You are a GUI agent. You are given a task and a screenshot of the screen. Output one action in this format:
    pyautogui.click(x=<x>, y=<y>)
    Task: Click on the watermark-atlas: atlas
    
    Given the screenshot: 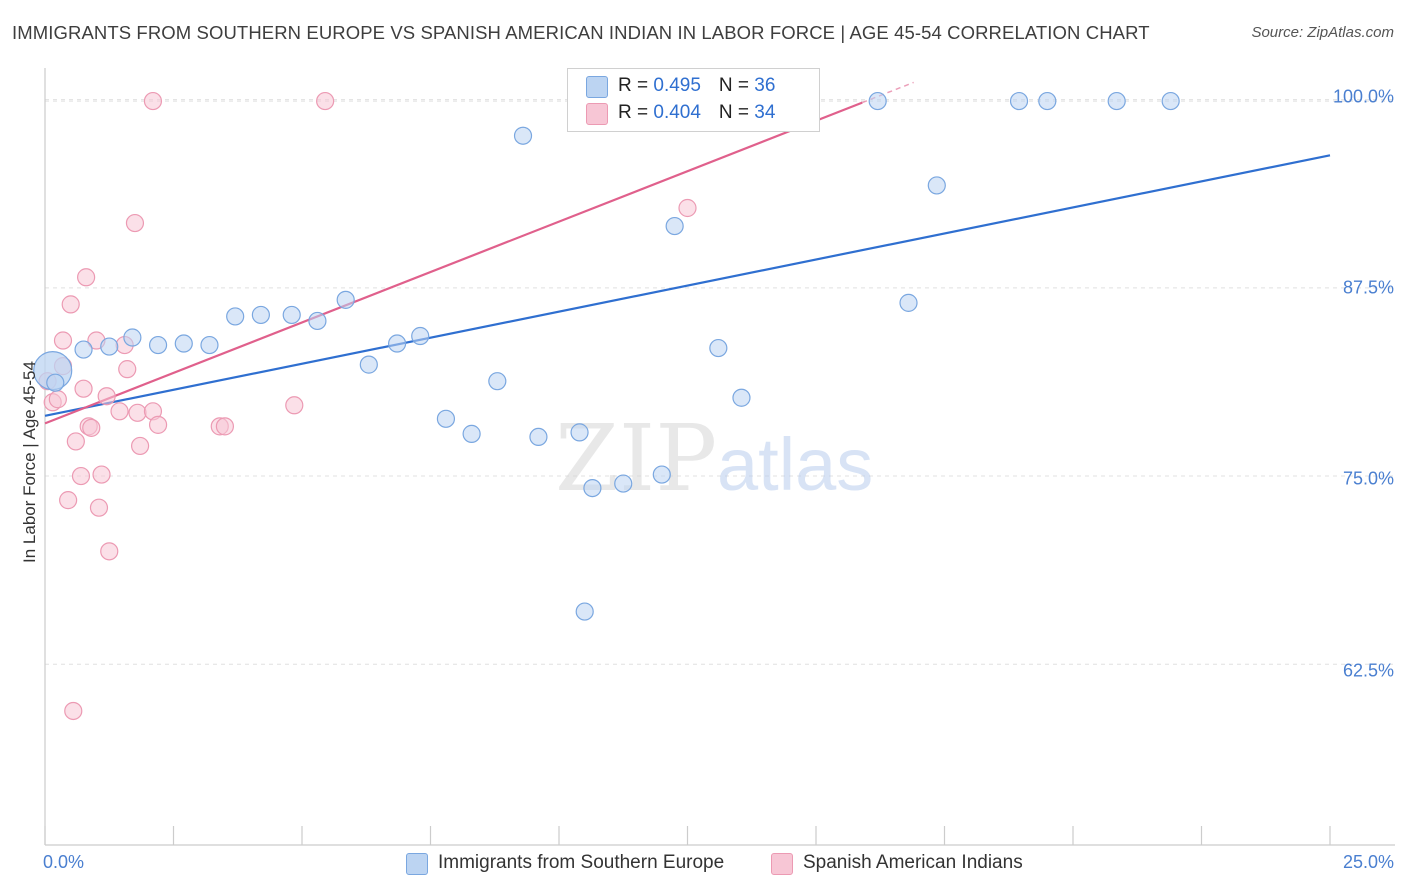 What is the action you would take?
    pyautogui.click(x=795, y=464)
    